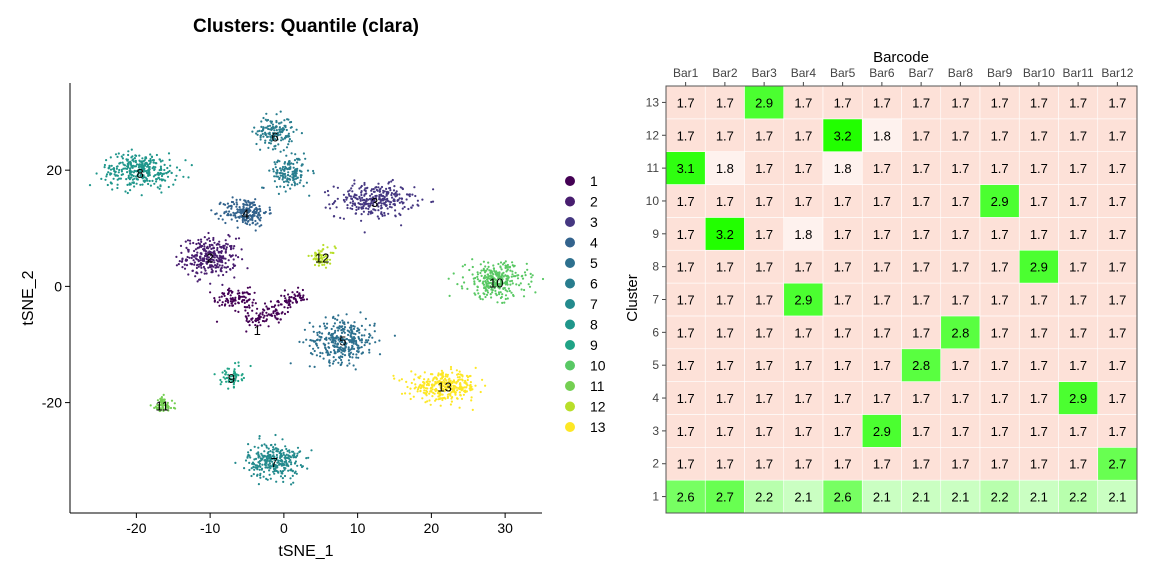 The height and width of the screenshot is (576, 1152). Describe the element at coordinates (1117, 431) in the screenshot. I see `heatmap-cell: 1.7` at that location.